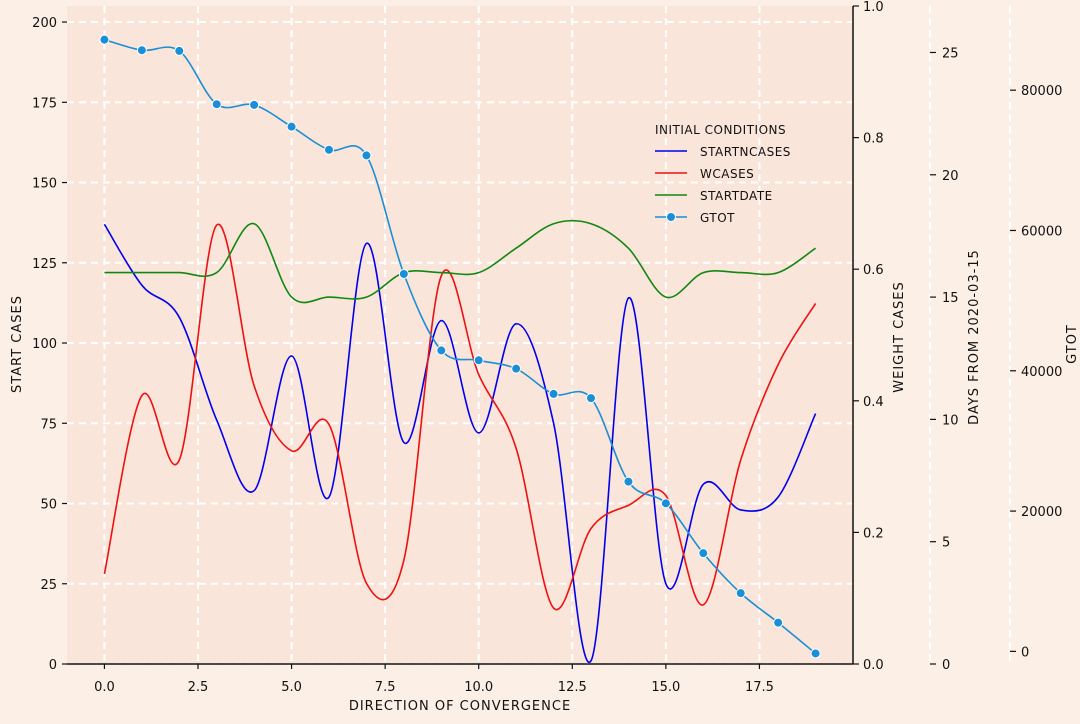 The image size is (1080, 724). I want to click on days-tick-label: 0, so click(946, 665).